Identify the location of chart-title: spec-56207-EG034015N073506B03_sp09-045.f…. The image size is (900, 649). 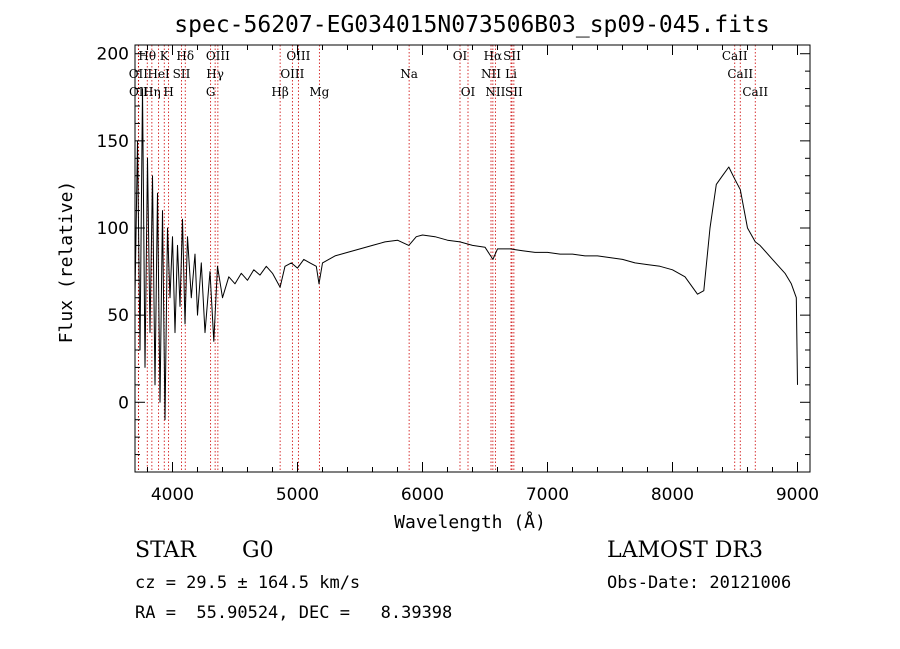
(471, 25).